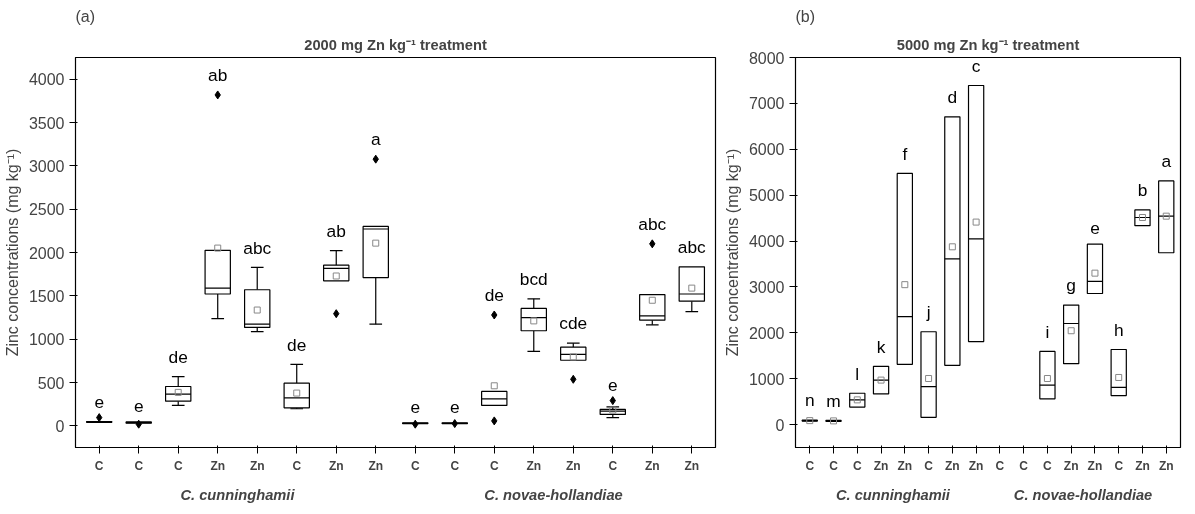  What do you see at coordinates (976, 65) in the screenshot?
I see `text: c` at bounding box center [976, 65].